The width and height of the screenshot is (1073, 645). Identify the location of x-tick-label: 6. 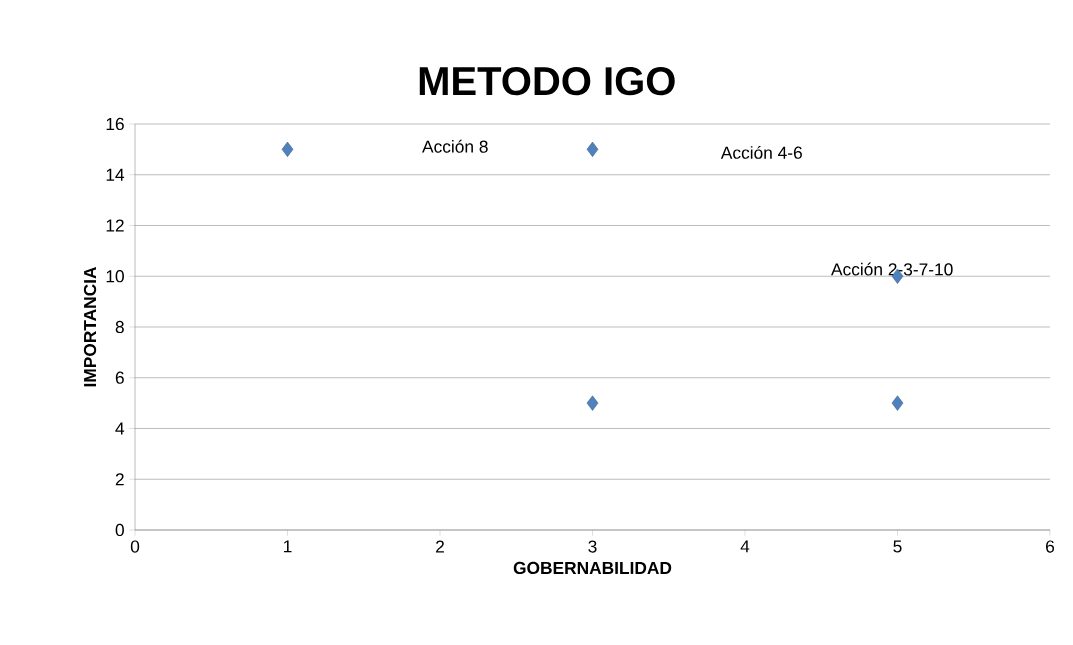
(1050, 546).